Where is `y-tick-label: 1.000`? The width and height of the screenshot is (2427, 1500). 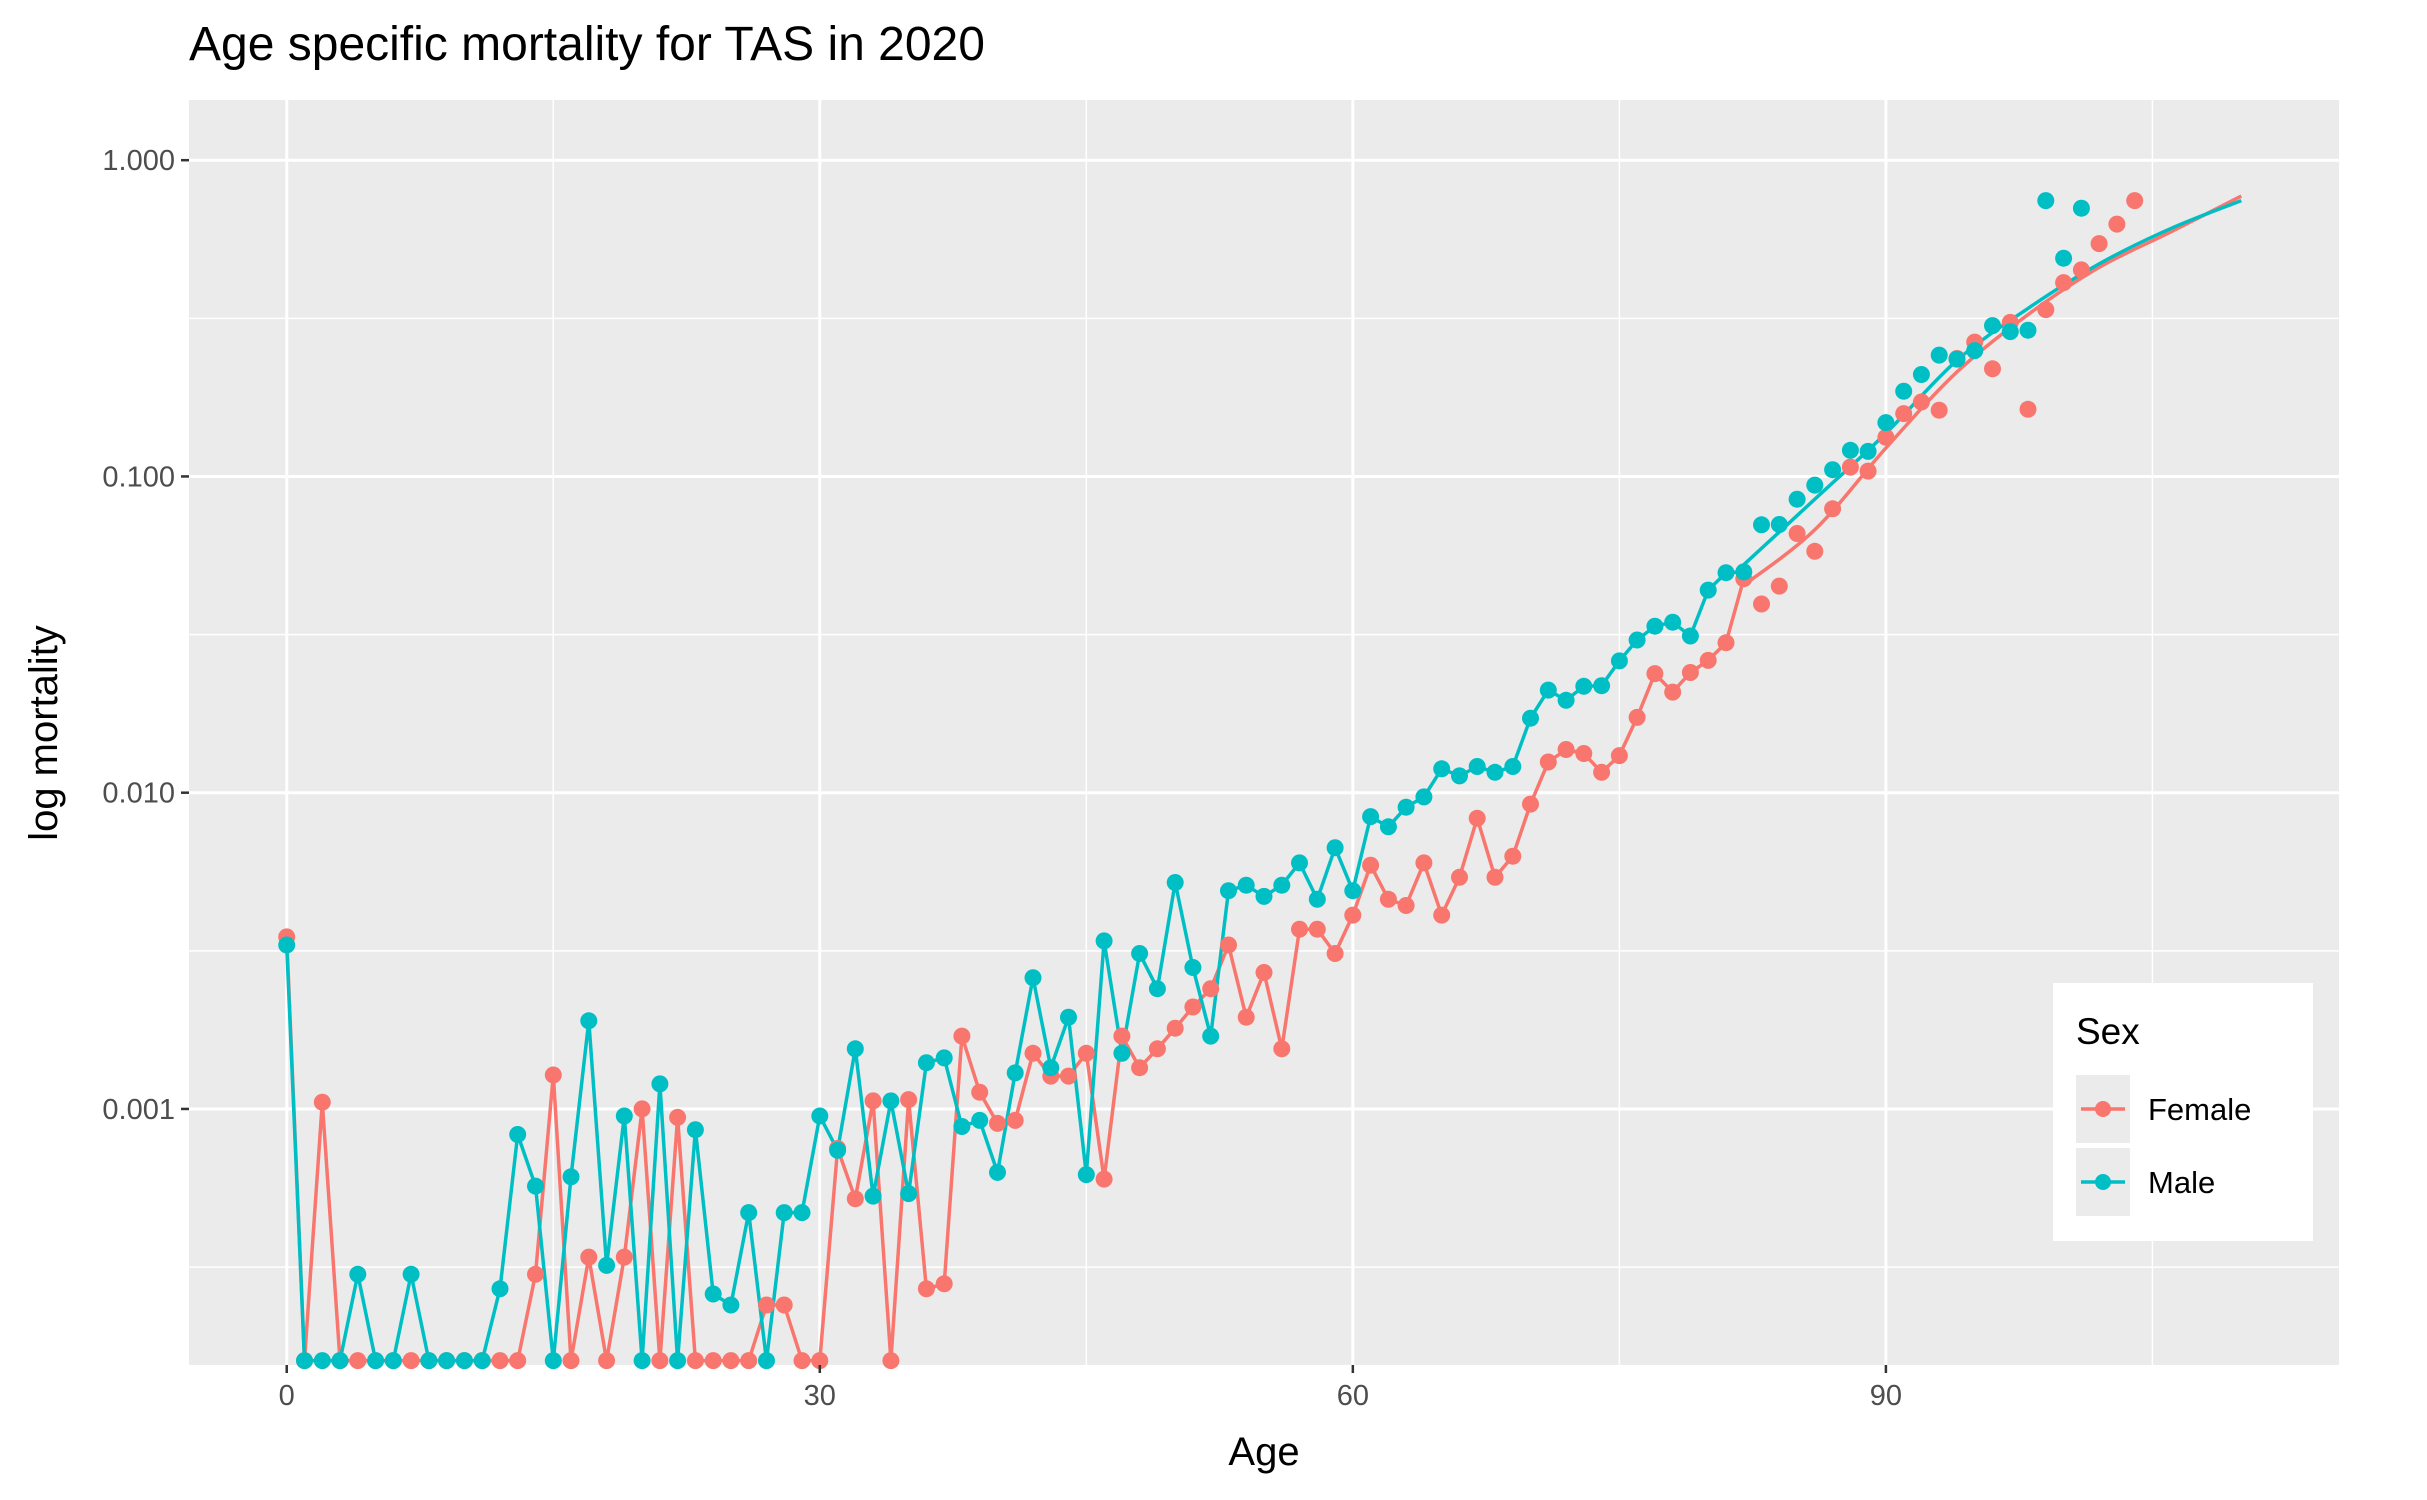 y-tick-label: 1.000 is located at coordinates (138, 161).